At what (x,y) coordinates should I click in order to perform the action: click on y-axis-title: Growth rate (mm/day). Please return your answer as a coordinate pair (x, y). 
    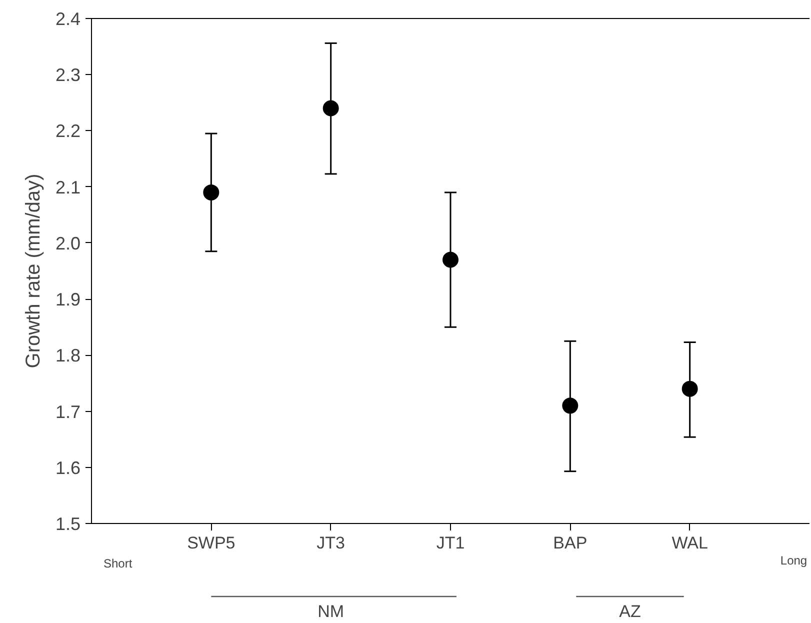
    Looking at the image, I should click on (33, 271).